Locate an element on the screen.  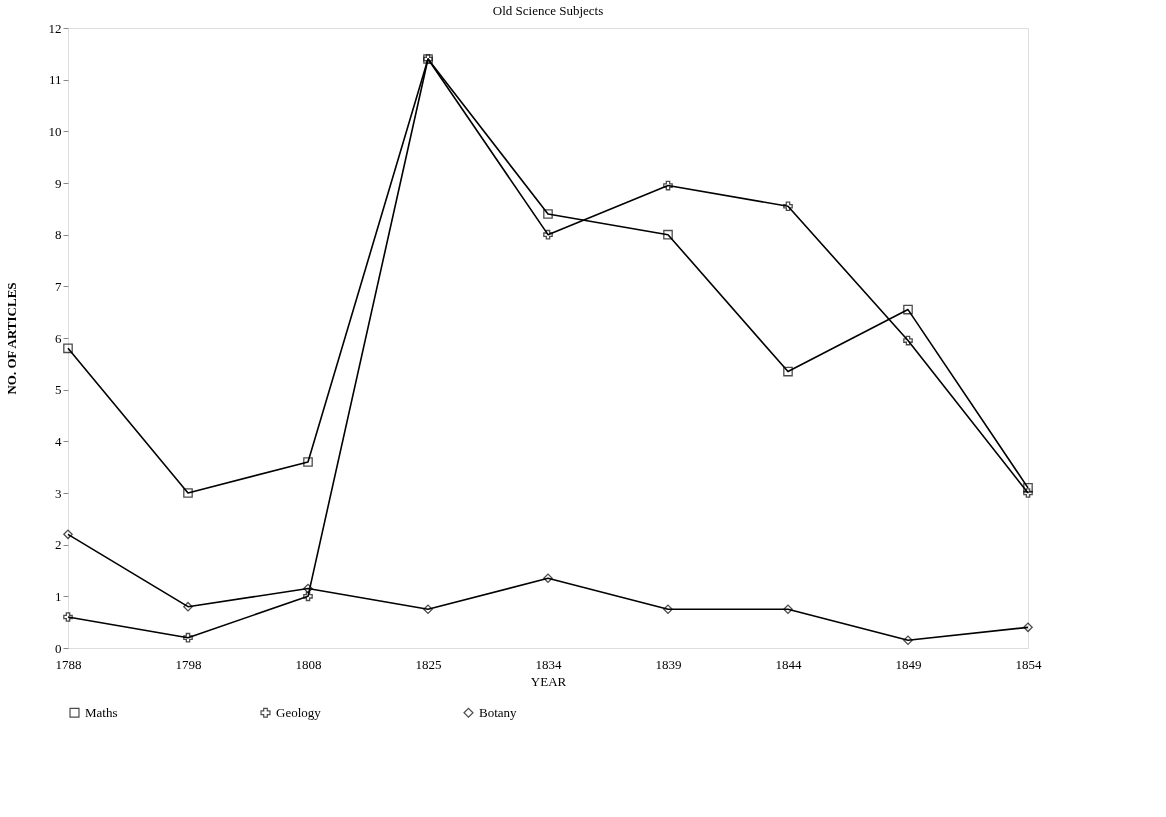
x-tick-label: 1825 is located at coordinates (428, 664).